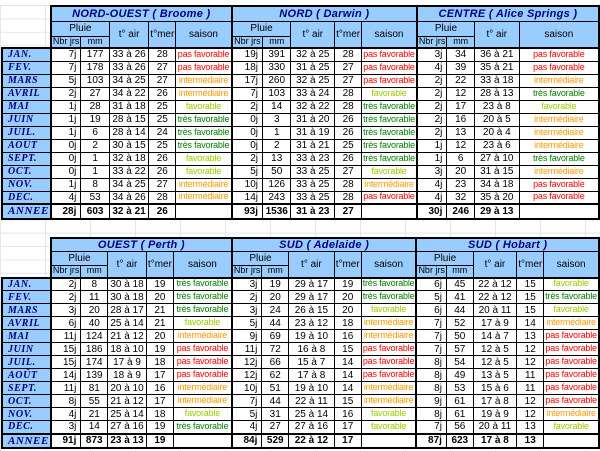 The height and width of the screenshot is (451, 600). Describe the element at coordinates (459, 414) in the screenshot. I see `rain-mm-cell: 61` at that location.